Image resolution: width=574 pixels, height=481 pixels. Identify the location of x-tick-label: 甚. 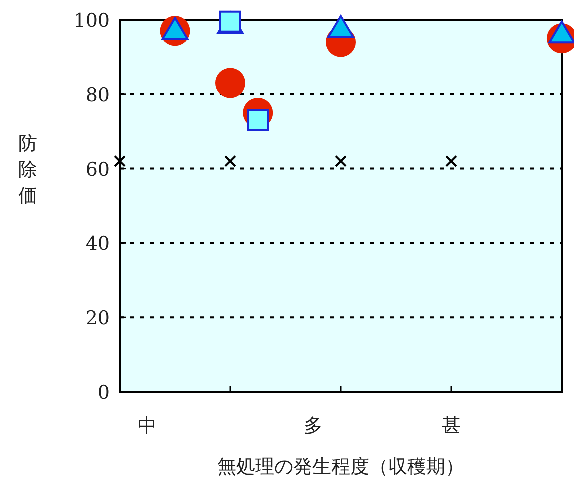
(451, 426).